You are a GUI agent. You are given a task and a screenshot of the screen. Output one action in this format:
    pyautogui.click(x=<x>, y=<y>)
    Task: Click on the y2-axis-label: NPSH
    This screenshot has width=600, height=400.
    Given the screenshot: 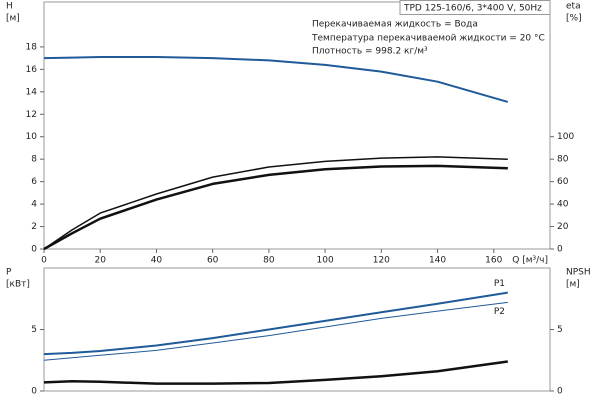 What is the action you would take?
    pyautogui.click(x=578, y=273)
    